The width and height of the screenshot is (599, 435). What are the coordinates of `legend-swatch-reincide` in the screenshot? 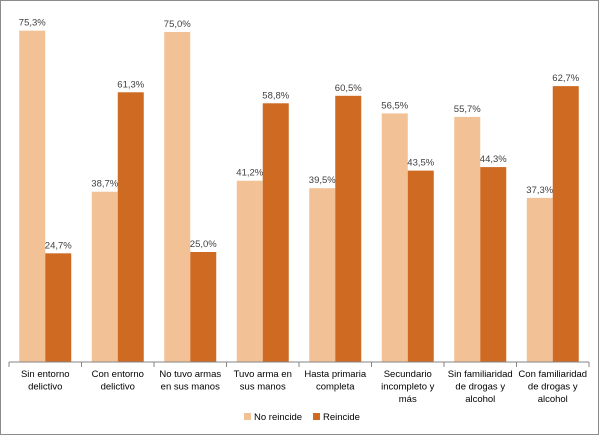 It's located at (316, 416).